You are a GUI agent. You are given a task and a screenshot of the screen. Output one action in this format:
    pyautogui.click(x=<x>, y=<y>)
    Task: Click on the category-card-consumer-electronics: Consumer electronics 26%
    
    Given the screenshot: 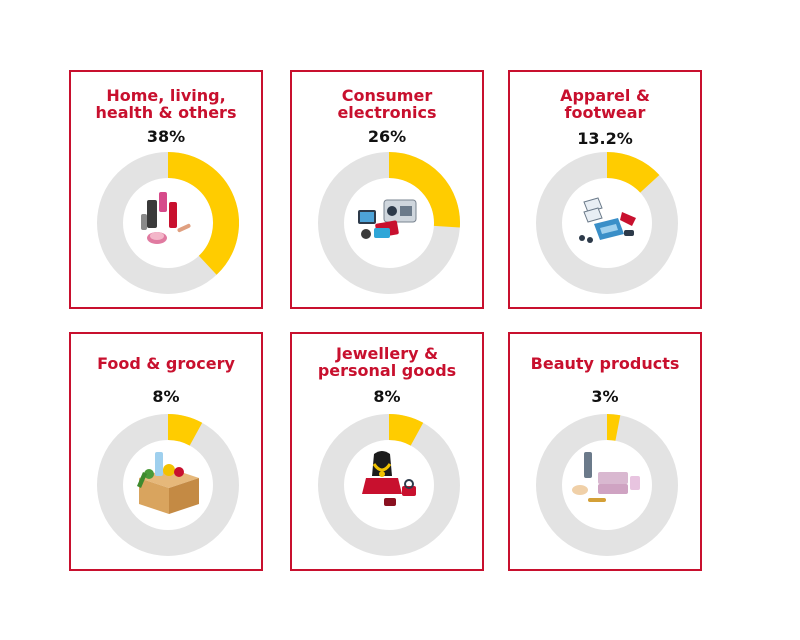 What is the action you would take?
    pyautogui.click(x=387, y=189)
    